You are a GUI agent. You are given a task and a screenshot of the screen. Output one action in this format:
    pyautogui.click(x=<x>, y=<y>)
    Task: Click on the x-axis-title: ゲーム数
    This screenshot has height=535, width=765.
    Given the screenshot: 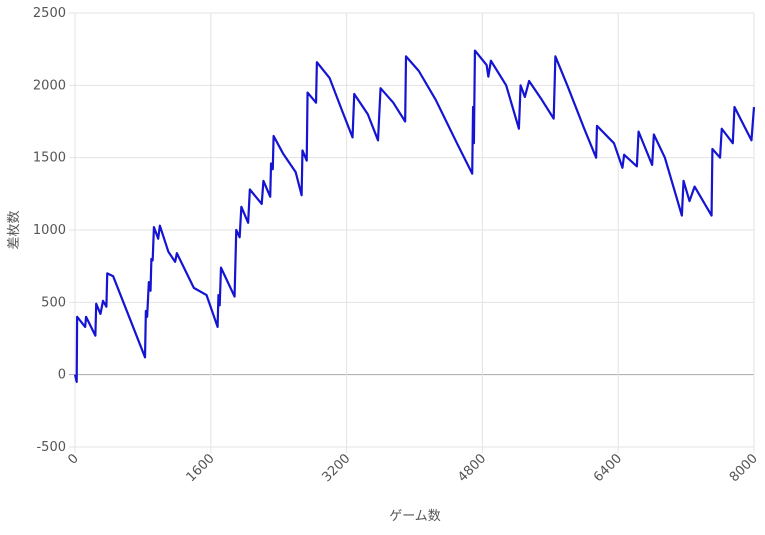 What is the action you would take?
    pyautogui.click(x=415, y=516)
    